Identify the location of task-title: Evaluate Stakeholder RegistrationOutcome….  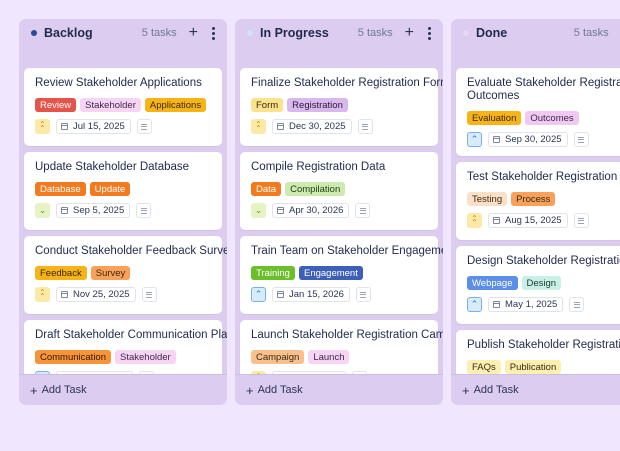
(543, 89).